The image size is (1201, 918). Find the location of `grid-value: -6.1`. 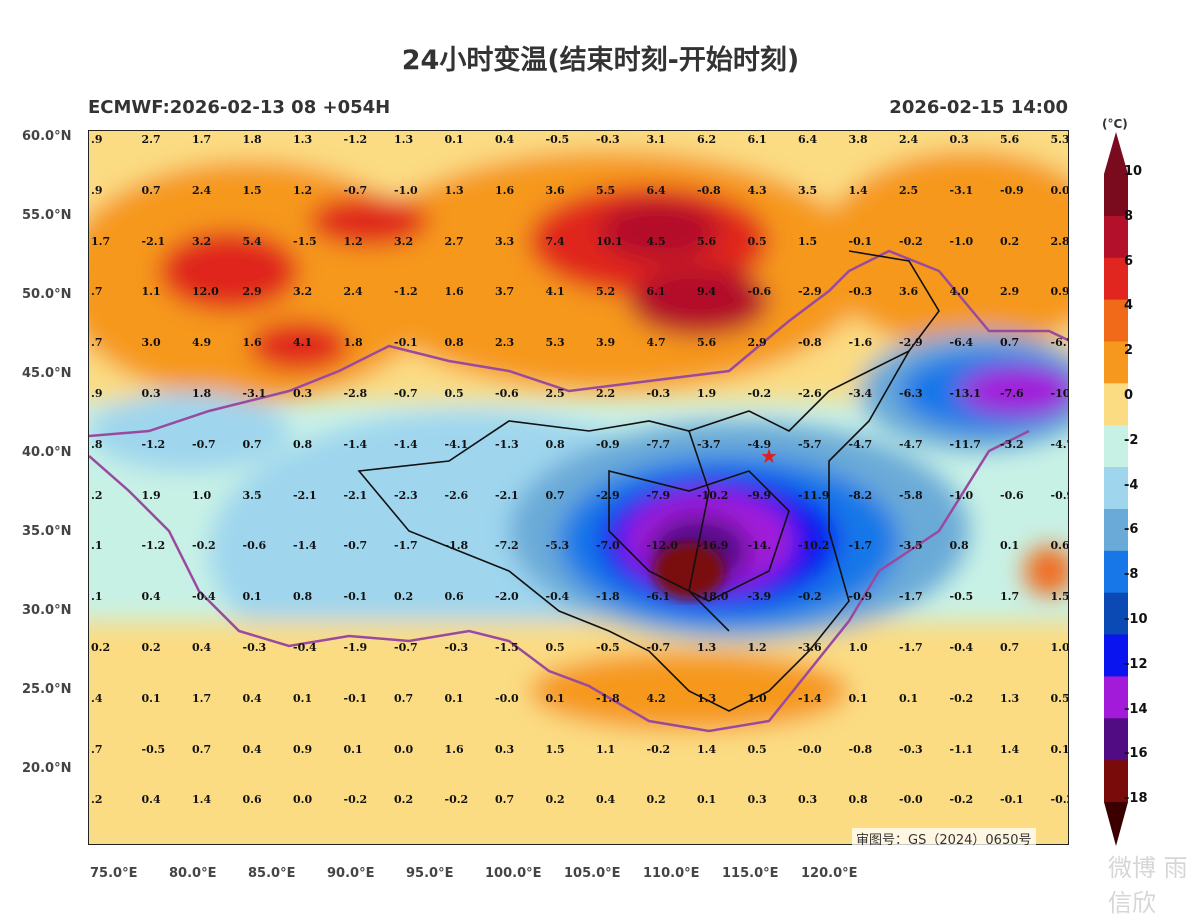

grid-value: -6.1 is located at coordinates (658, 597).